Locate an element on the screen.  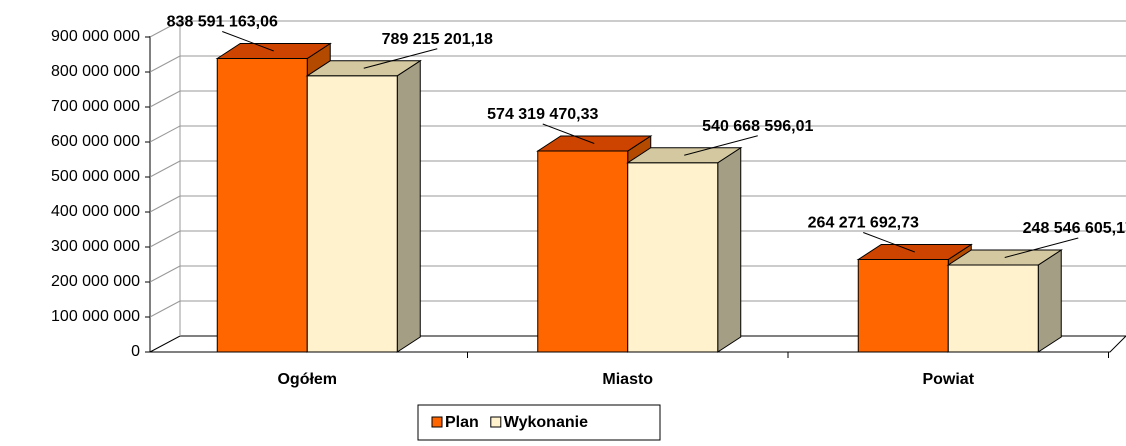
y-tick-label: 500 000 000 is located at coordinates (95, 176).